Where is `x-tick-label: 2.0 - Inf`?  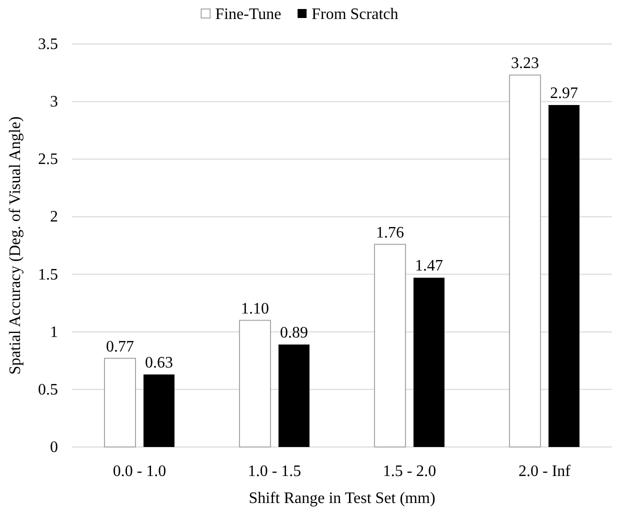 x-tick-label: 2.0 - Inf is located at coordinates (545, 471).